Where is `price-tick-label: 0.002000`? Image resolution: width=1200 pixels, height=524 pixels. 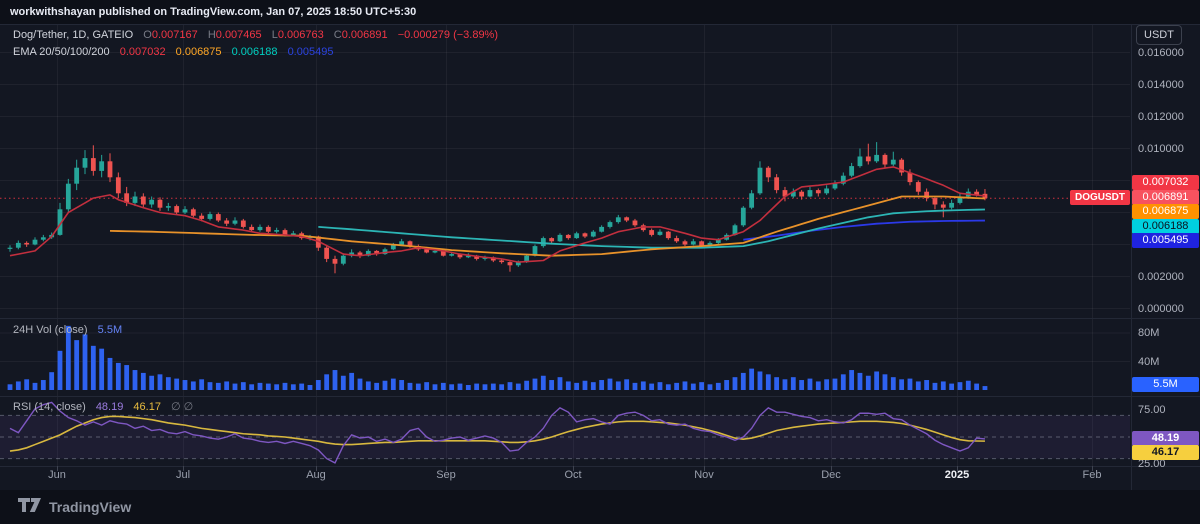 price-tick-label: 0.002000 is located at coordinates (1161, 276).